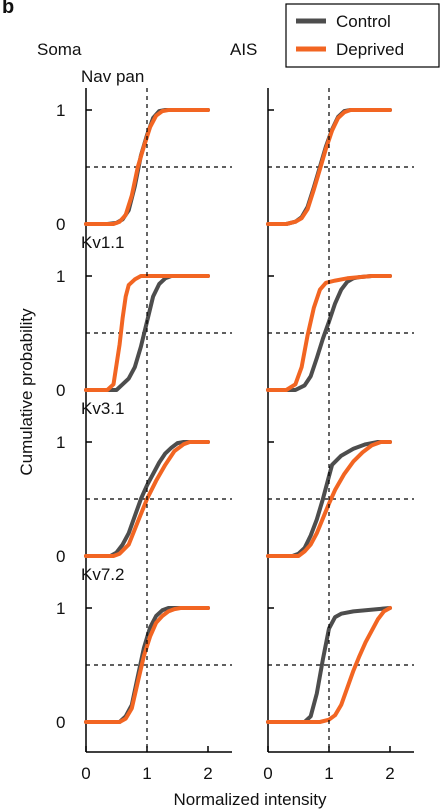  What do you see at coordinates (102, 408) in the screenshot?
I see `subplot-title-soma-3: Kv3.1` at bounding box center [102, 408].